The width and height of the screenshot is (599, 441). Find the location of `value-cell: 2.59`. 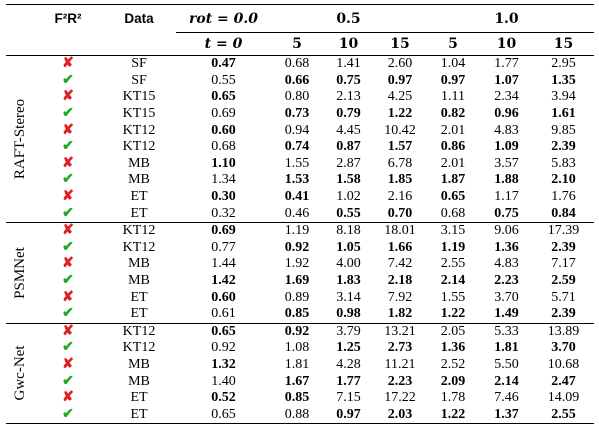

value-cell: 2.59 is located at coordinates (563, 281).